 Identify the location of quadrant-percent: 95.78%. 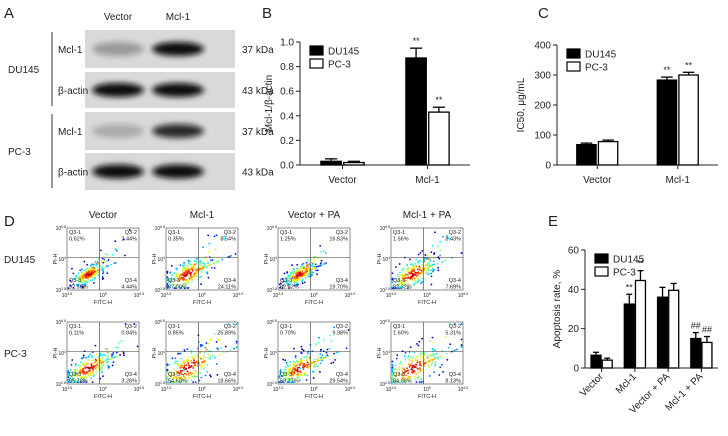
(78, 382).